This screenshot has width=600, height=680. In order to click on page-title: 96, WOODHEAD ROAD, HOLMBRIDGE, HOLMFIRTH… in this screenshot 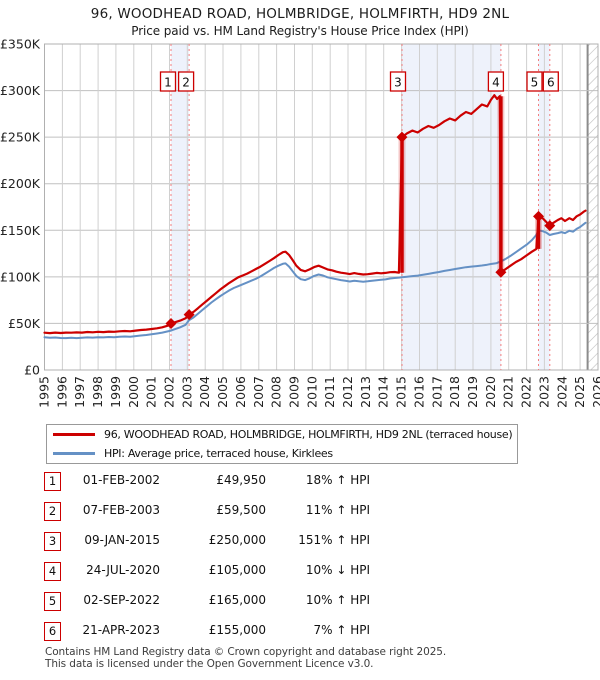, I will do `click(300, 14)`.